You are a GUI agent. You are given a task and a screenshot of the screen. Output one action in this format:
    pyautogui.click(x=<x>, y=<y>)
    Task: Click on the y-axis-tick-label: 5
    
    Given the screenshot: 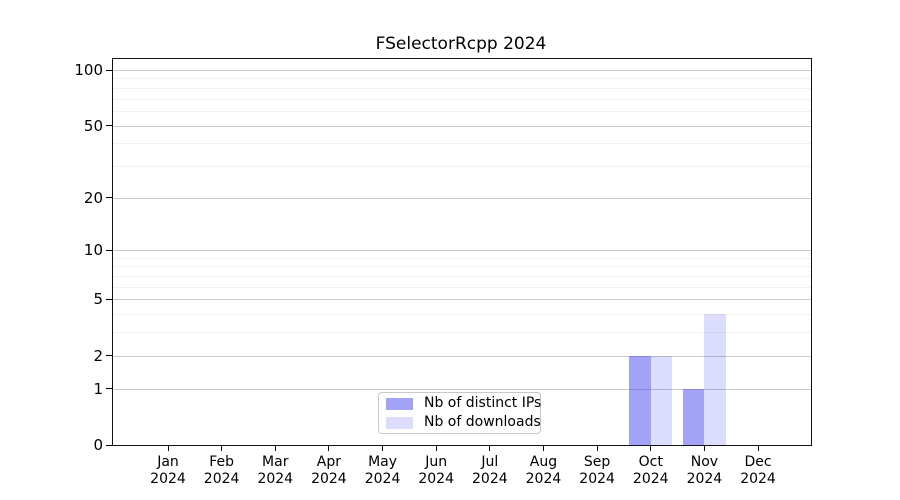 What is the action you would take?
    pyautogui.click(x=98, y=299)
    